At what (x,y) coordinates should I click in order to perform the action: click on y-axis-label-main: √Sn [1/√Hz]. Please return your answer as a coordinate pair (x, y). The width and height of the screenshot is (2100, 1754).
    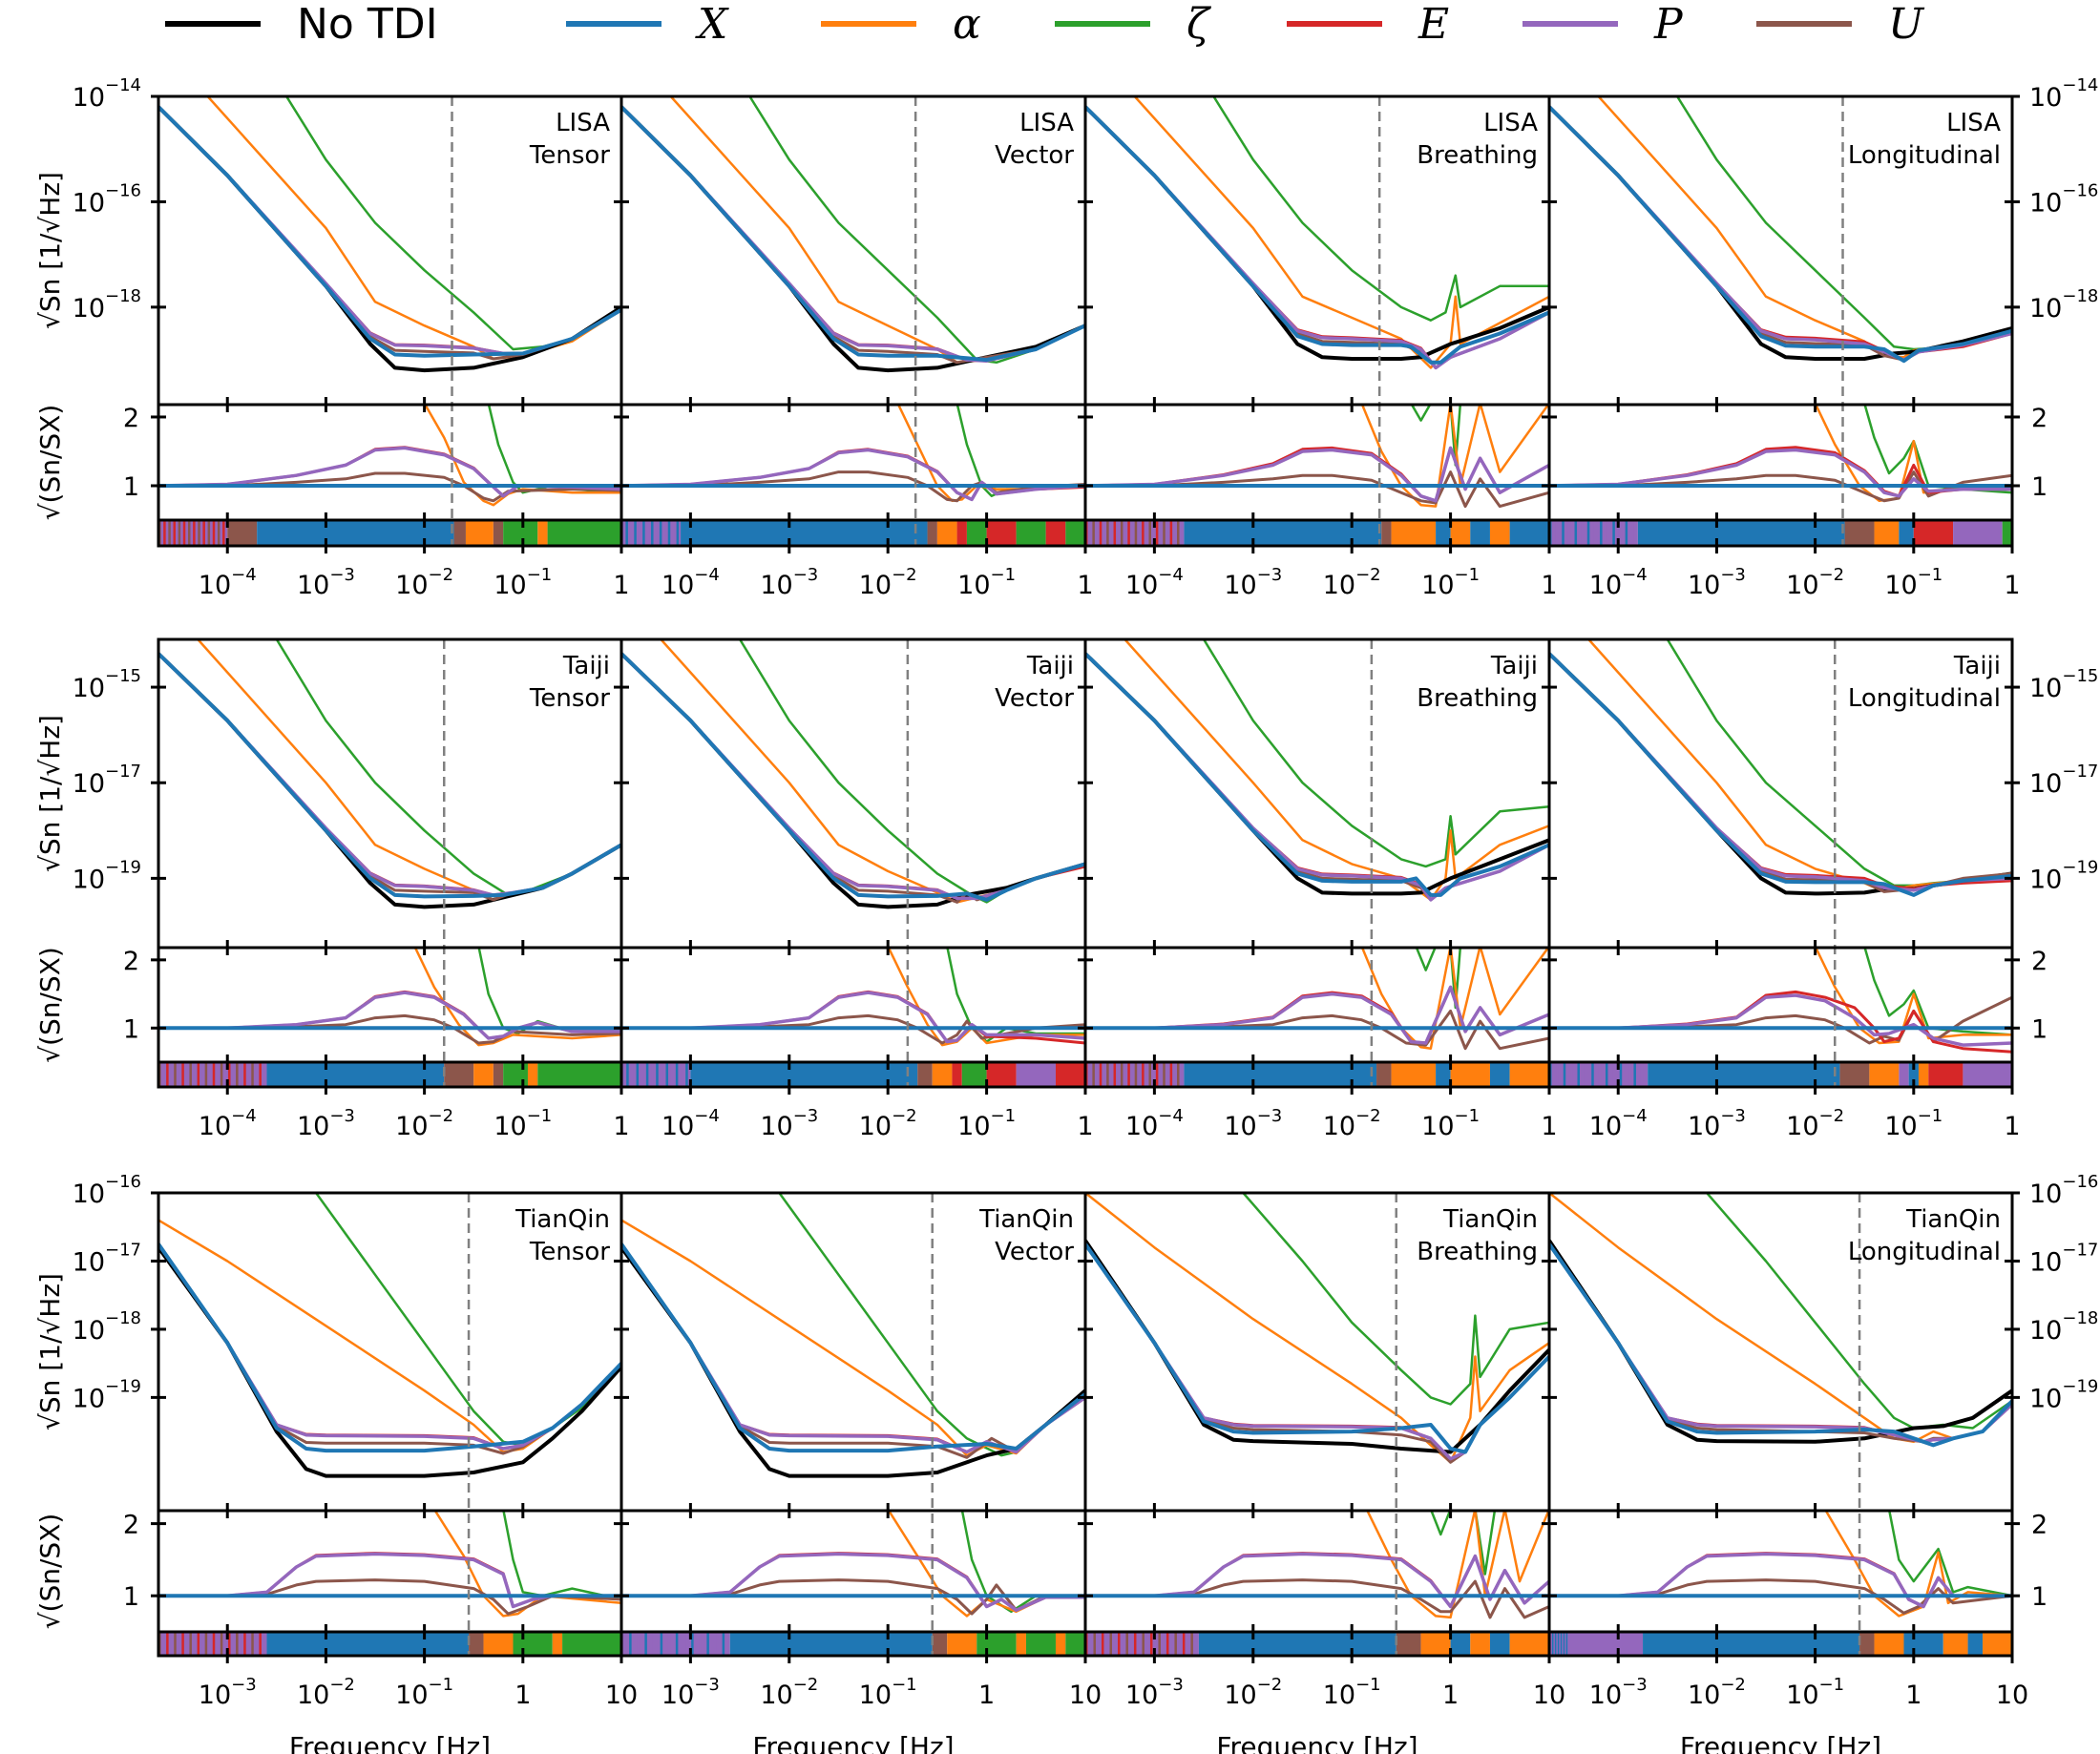
    Looking at the image, I should click on (50, 1351).